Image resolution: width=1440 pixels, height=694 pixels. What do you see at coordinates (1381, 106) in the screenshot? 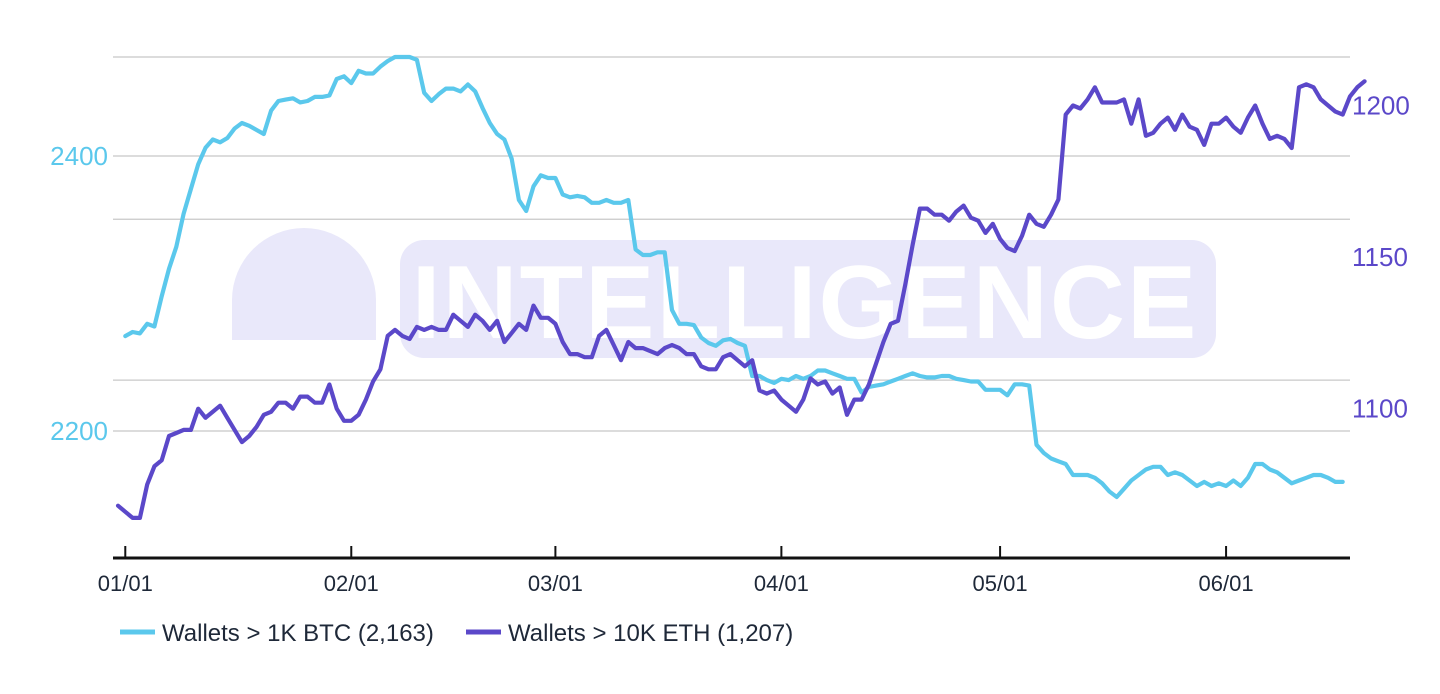
I see `y-right-tick-label: 1200` at bounding box center [1381, 106].